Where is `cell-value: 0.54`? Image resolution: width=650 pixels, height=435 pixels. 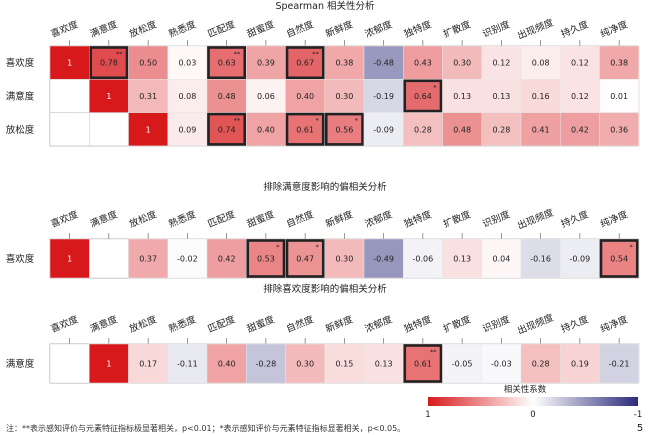
cell-value: 0.54 is located at coordinates (619, 259).